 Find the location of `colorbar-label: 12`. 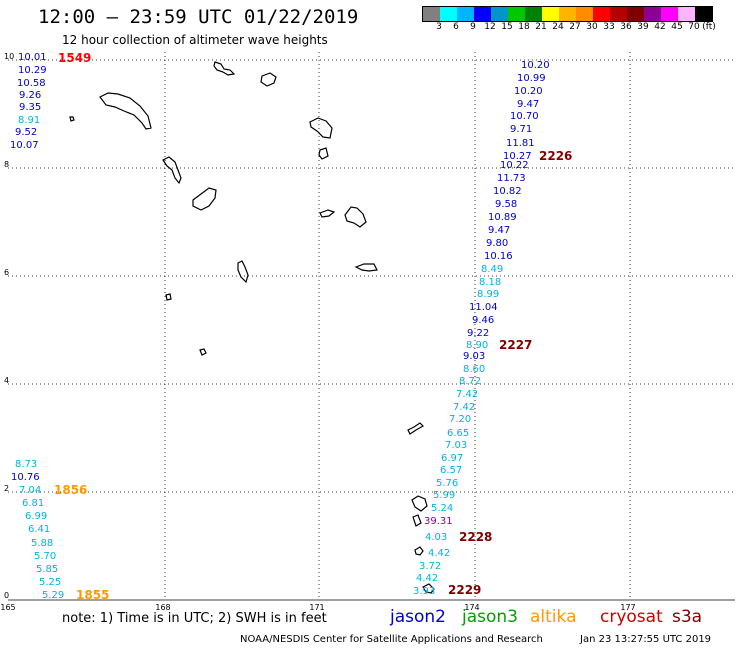

colorbar-label: 12 is located at coordinates (490, 27).